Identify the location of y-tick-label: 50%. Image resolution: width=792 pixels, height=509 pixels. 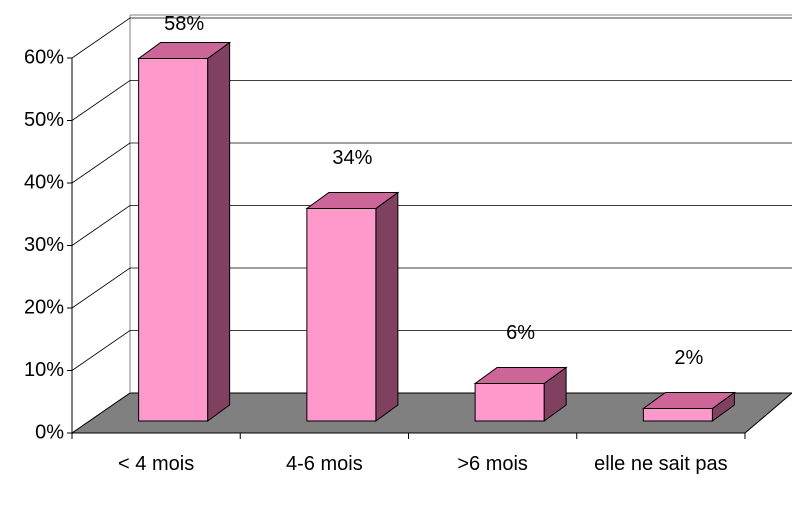
(44, 120).